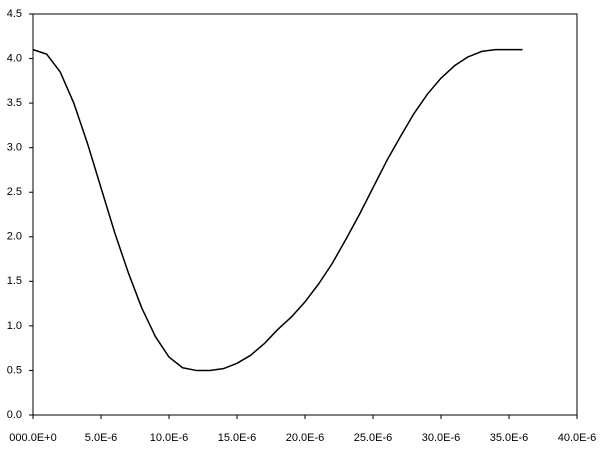  I want to click on y-tick-label: 0.5, so click(14, 370).